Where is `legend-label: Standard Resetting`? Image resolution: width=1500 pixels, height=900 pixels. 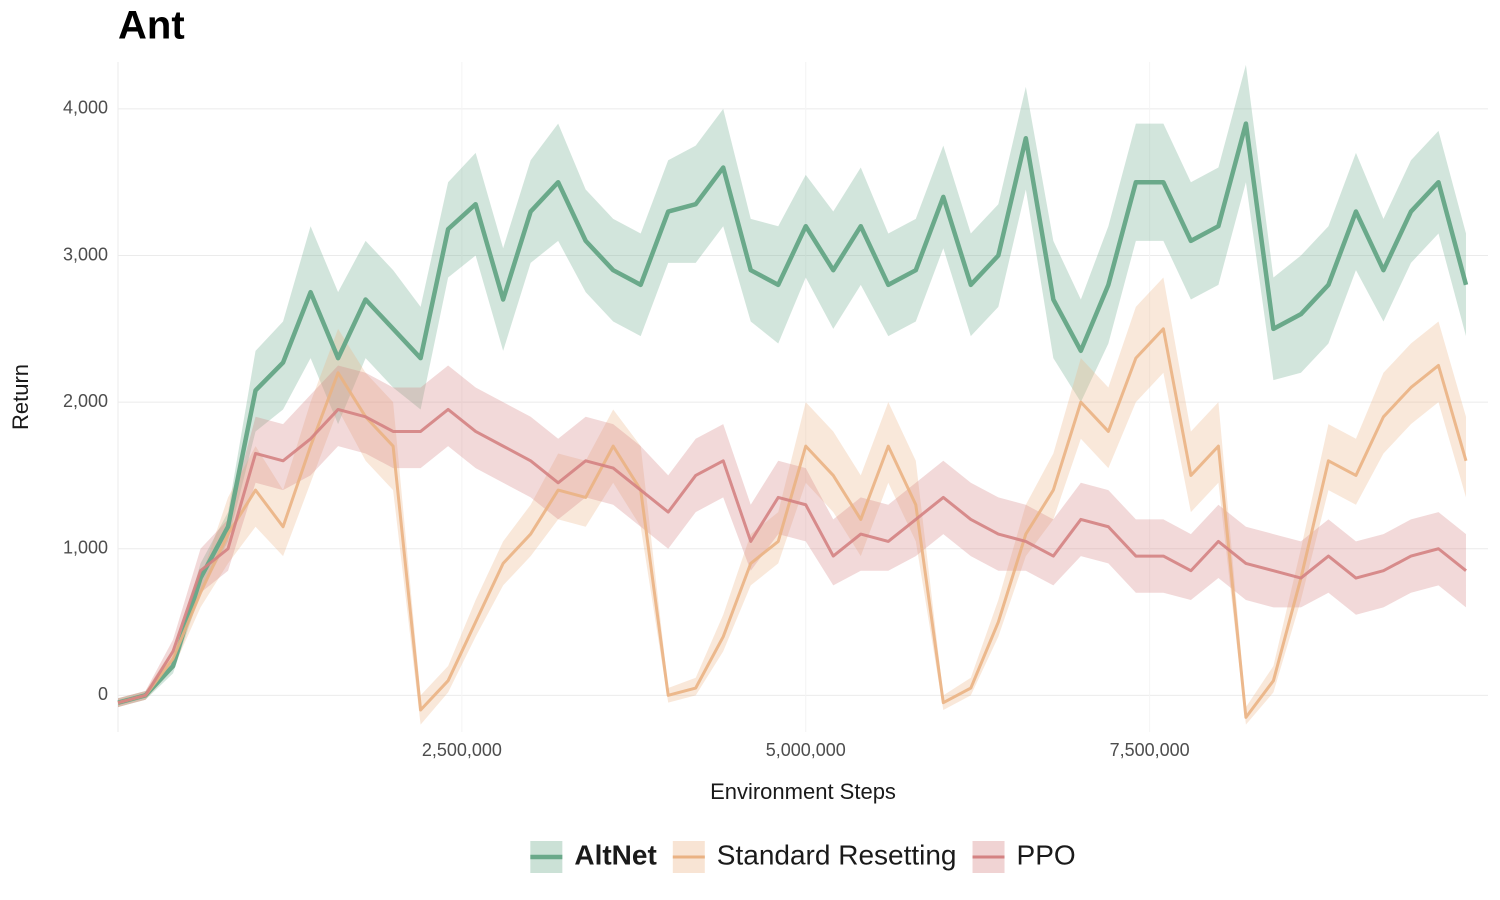 legend-label: Standard Resetting is located at coordinates (837, 854).